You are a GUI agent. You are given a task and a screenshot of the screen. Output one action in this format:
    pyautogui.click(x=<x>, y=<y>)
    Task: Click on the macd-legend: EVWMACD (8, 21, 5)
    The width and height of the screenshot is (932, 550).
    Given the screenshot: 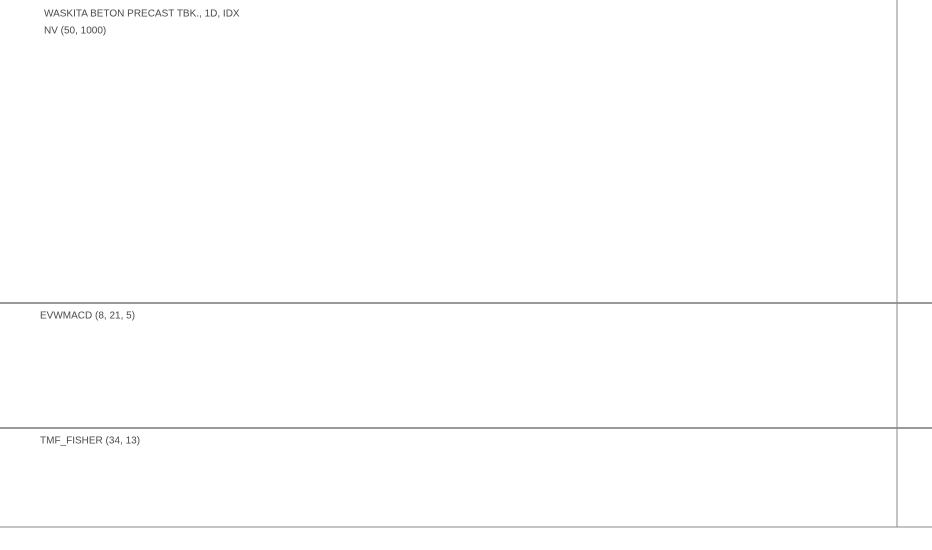 What is the action you would take?
    pyautogui.click(x=87, y=316)
    